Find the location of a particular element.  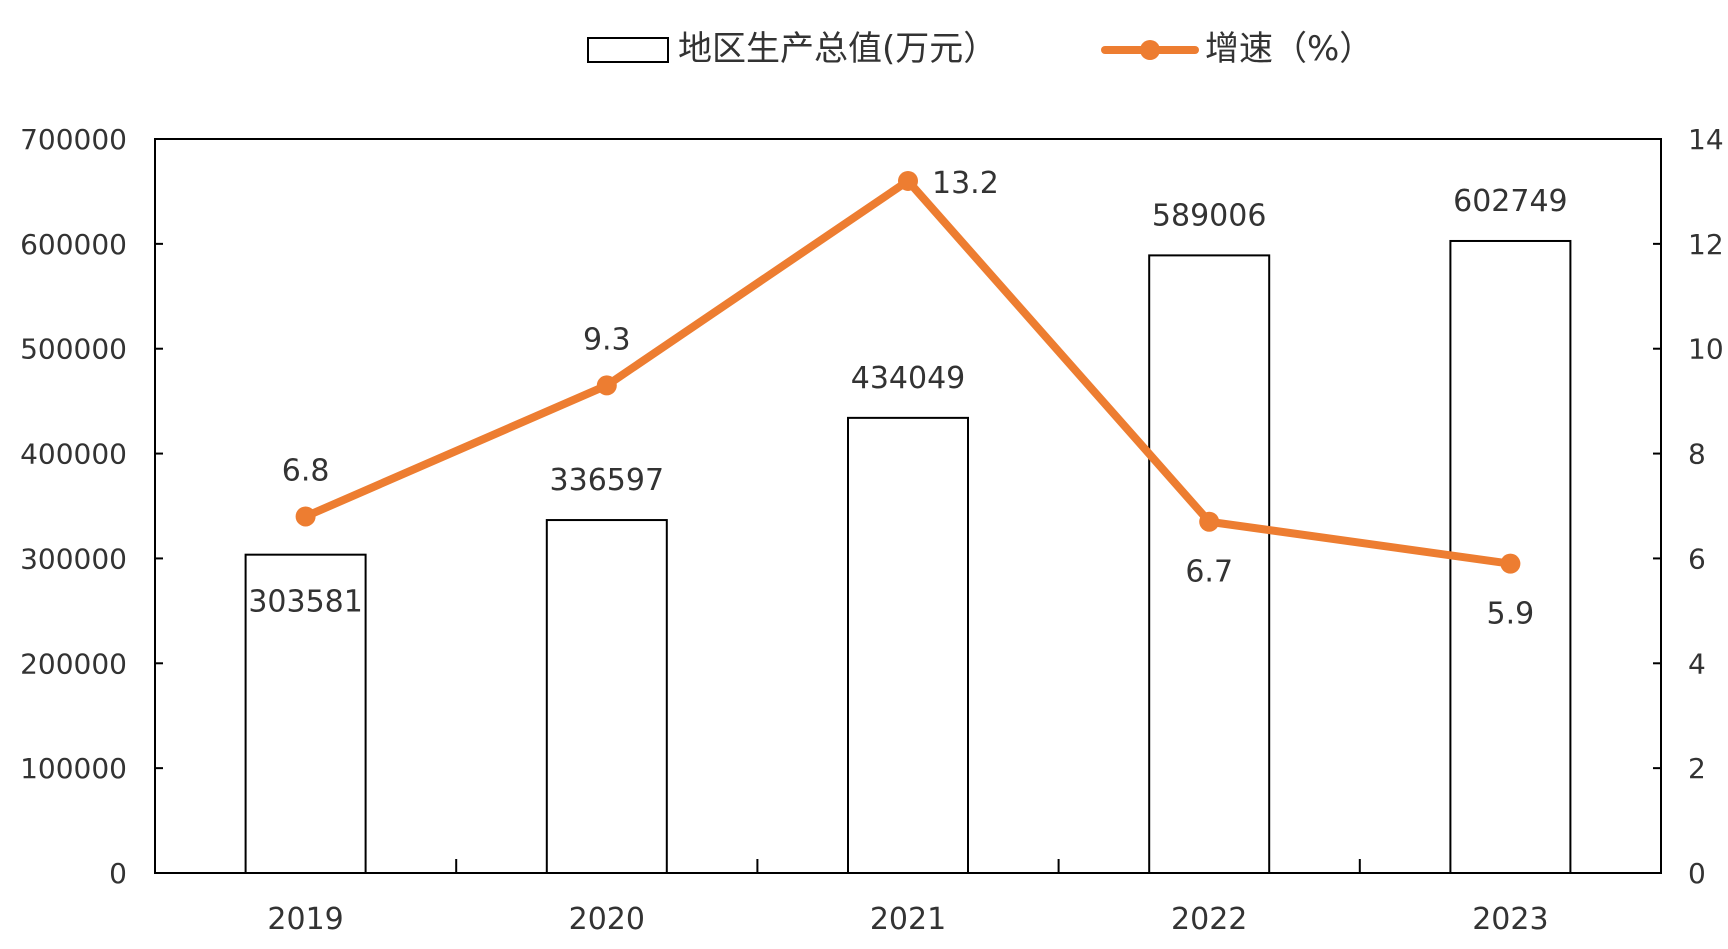

y-left-tick-label: 700000 is located at coordinates (73, 139).